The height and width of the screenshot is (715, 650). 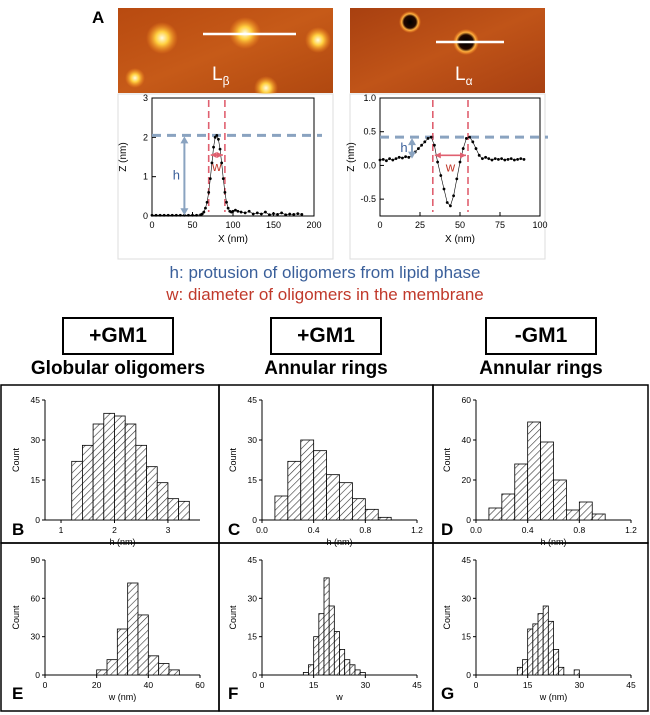 What do you see at coordinates (176, 174) in the screenshot?
I see `h-label: h` at bounding box center [176, 174].